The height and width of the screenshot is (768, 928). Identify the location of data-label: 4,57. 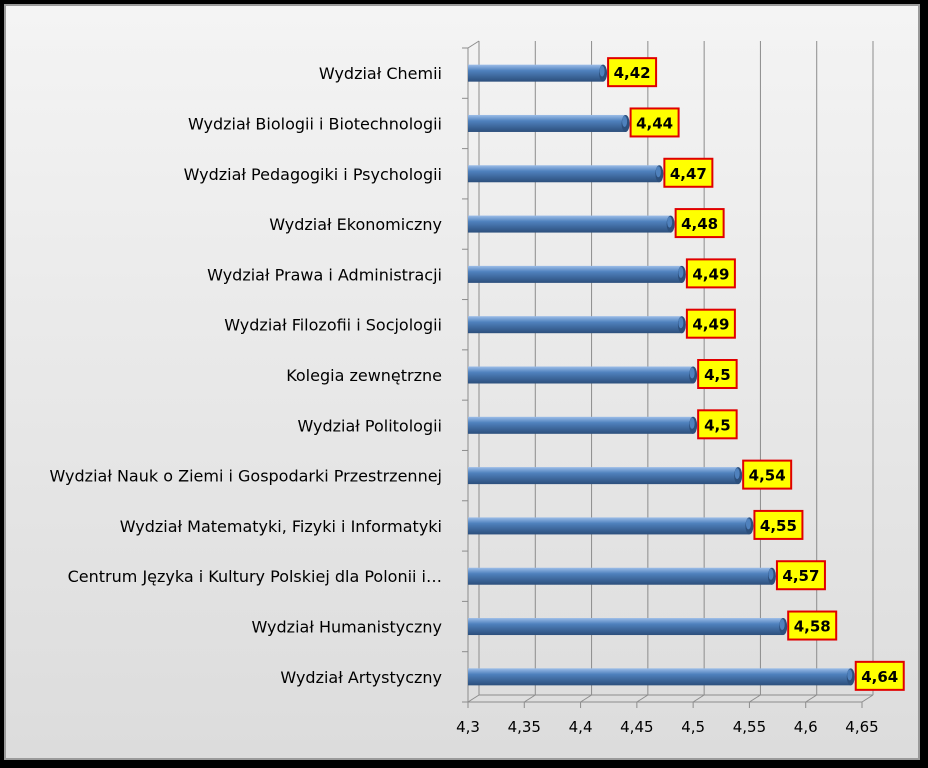
(800, 575).